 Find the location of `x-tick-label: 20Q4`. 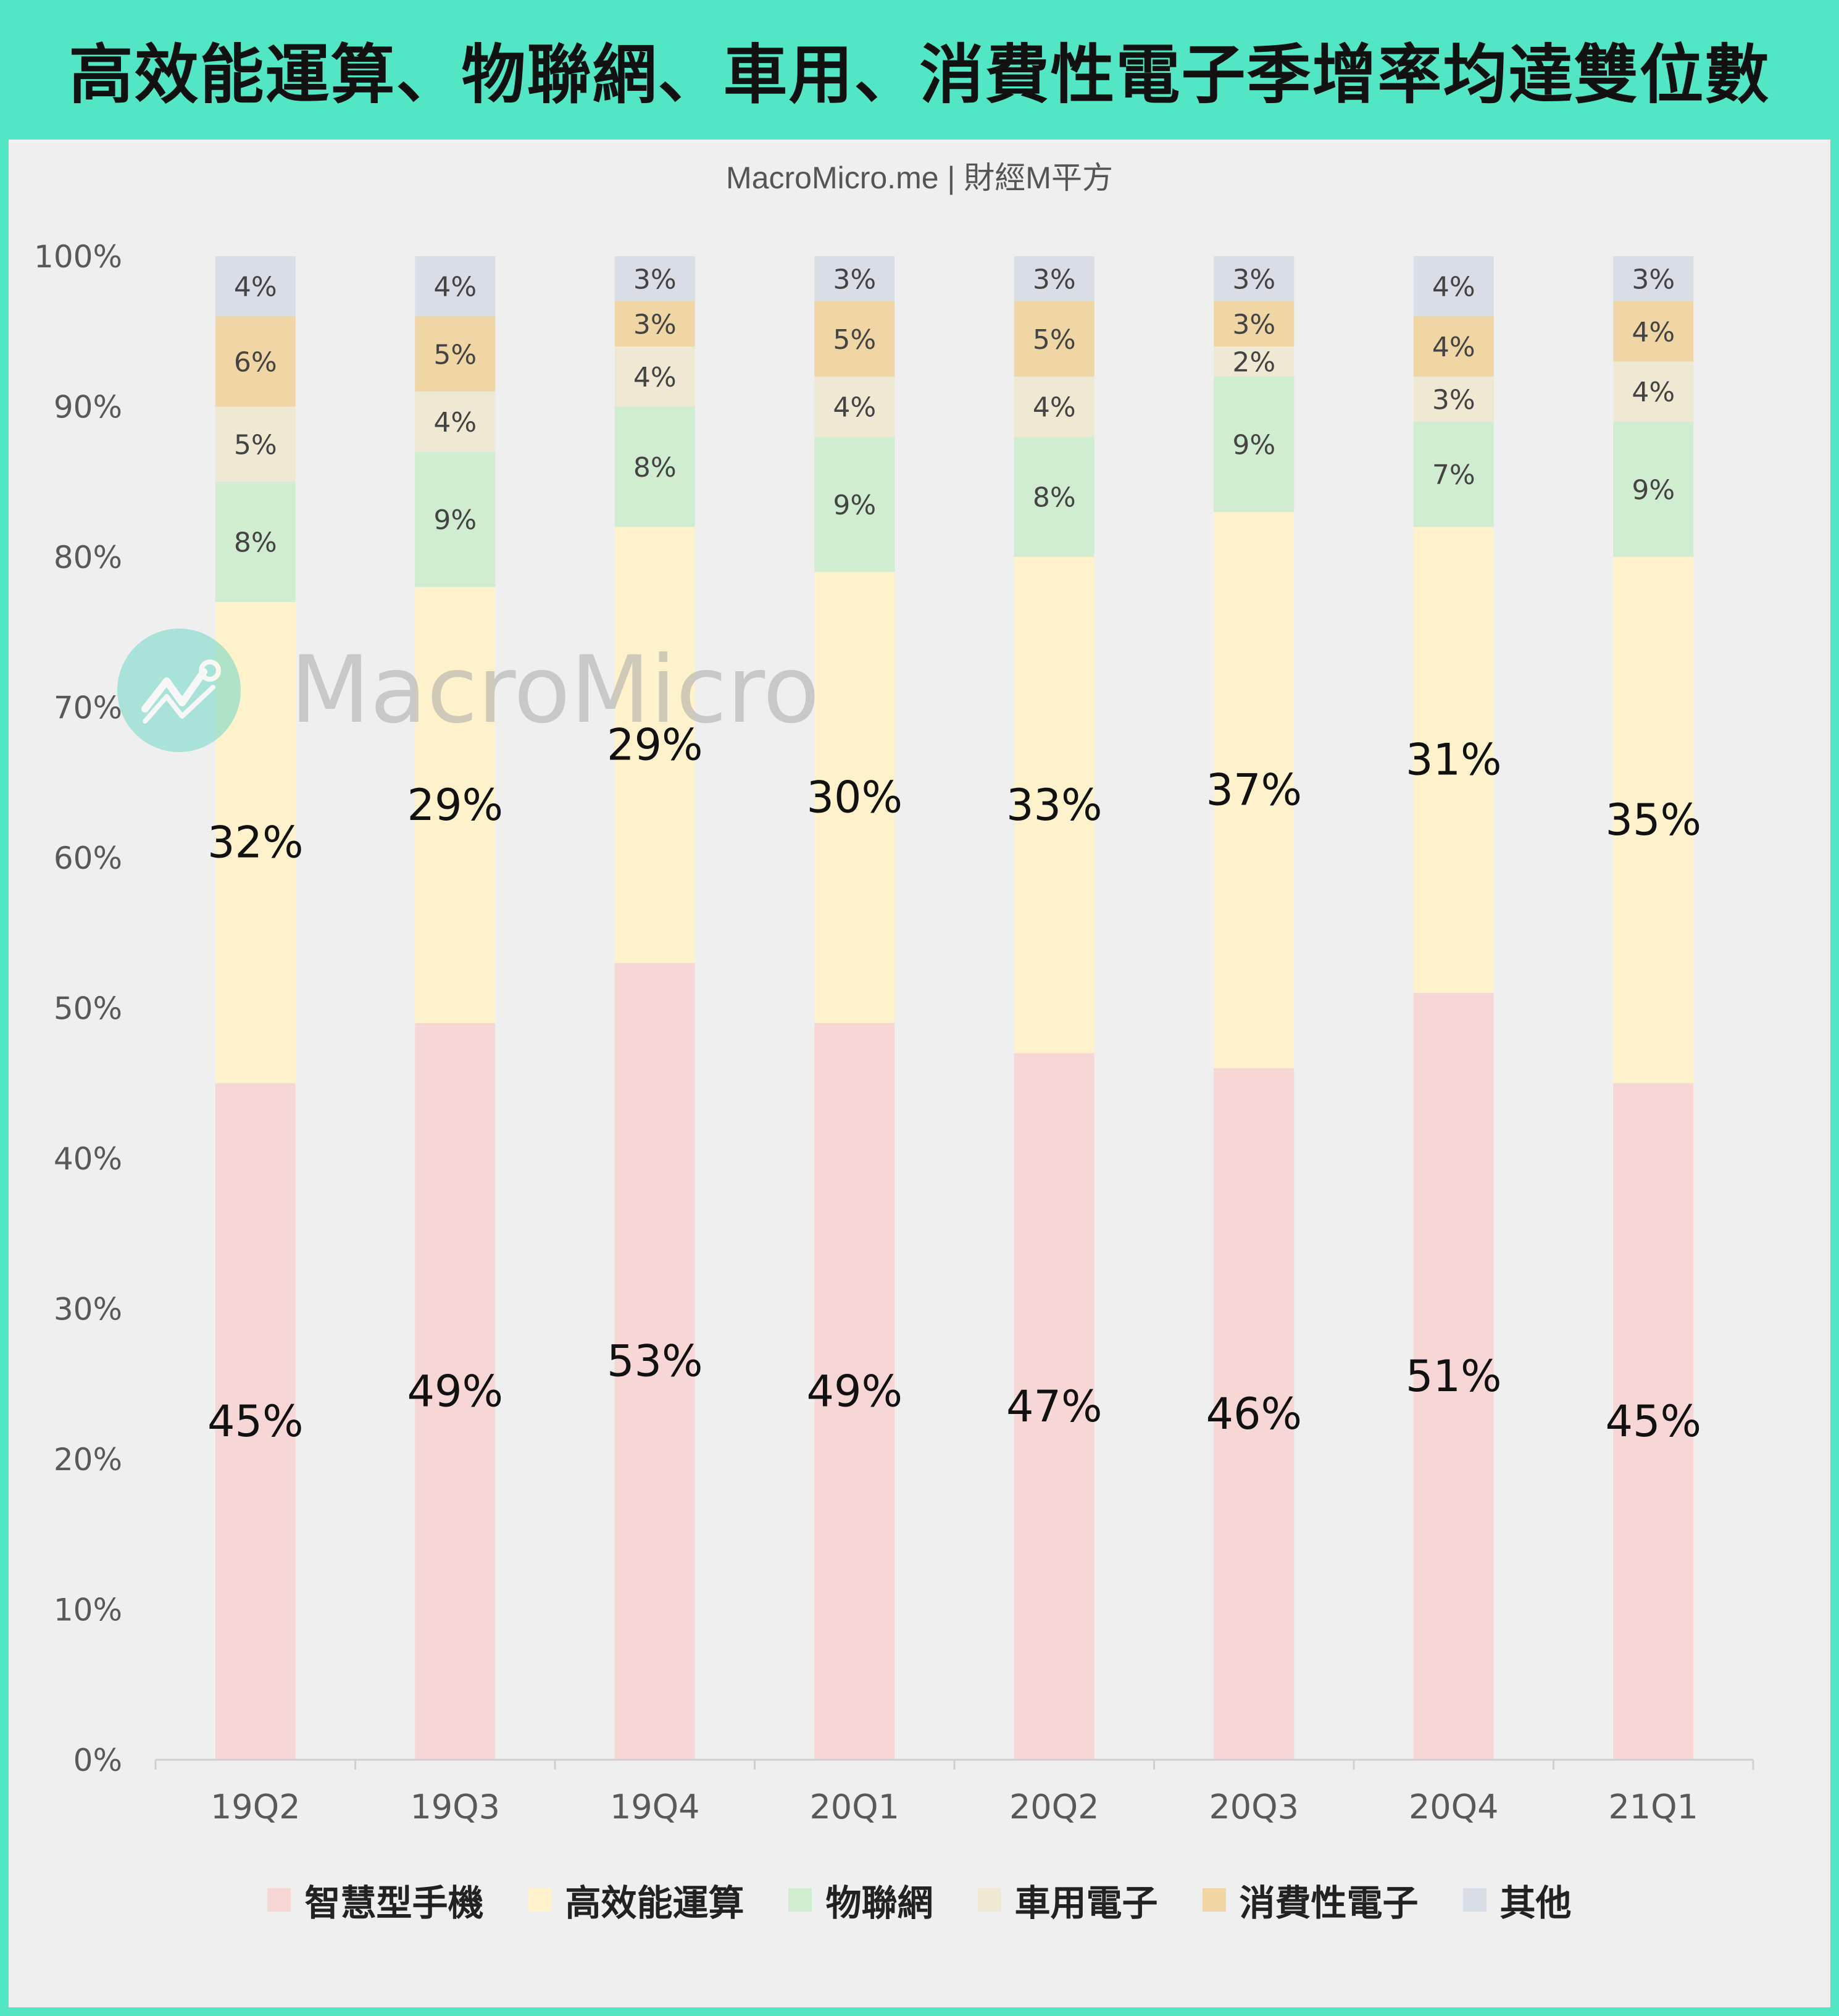

x-tick-label: 20Q4 is located at coordinates (1454, 1807).